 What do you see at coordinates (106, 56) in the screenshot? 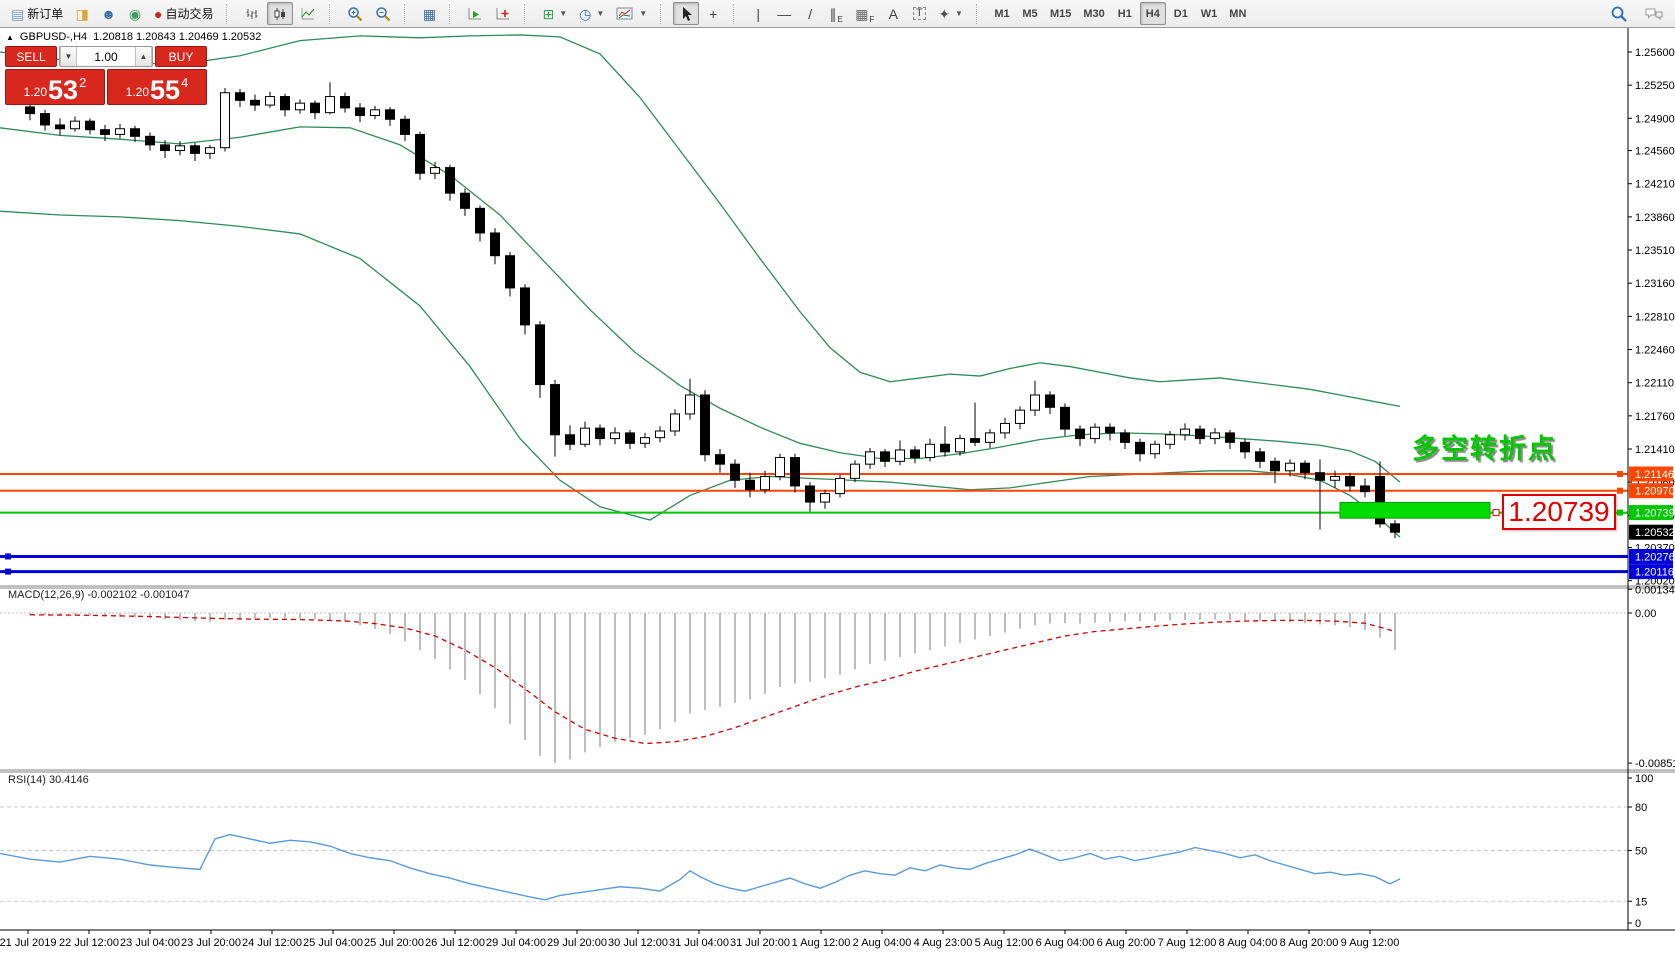
I see `volume-input` at bounding box center [106, 56].